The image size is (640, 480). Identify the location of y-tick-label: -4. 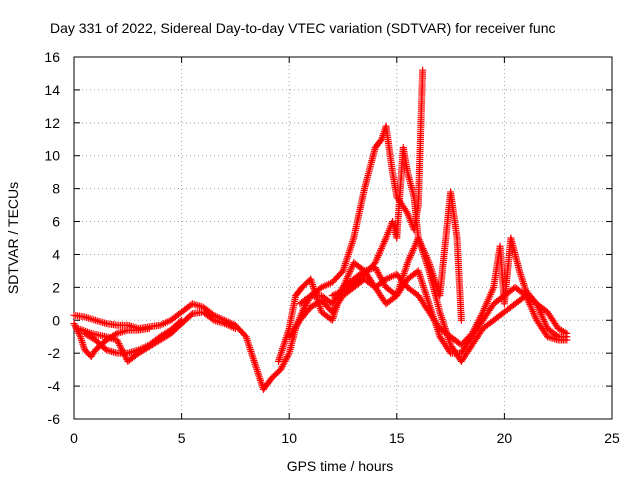
(54, 386).